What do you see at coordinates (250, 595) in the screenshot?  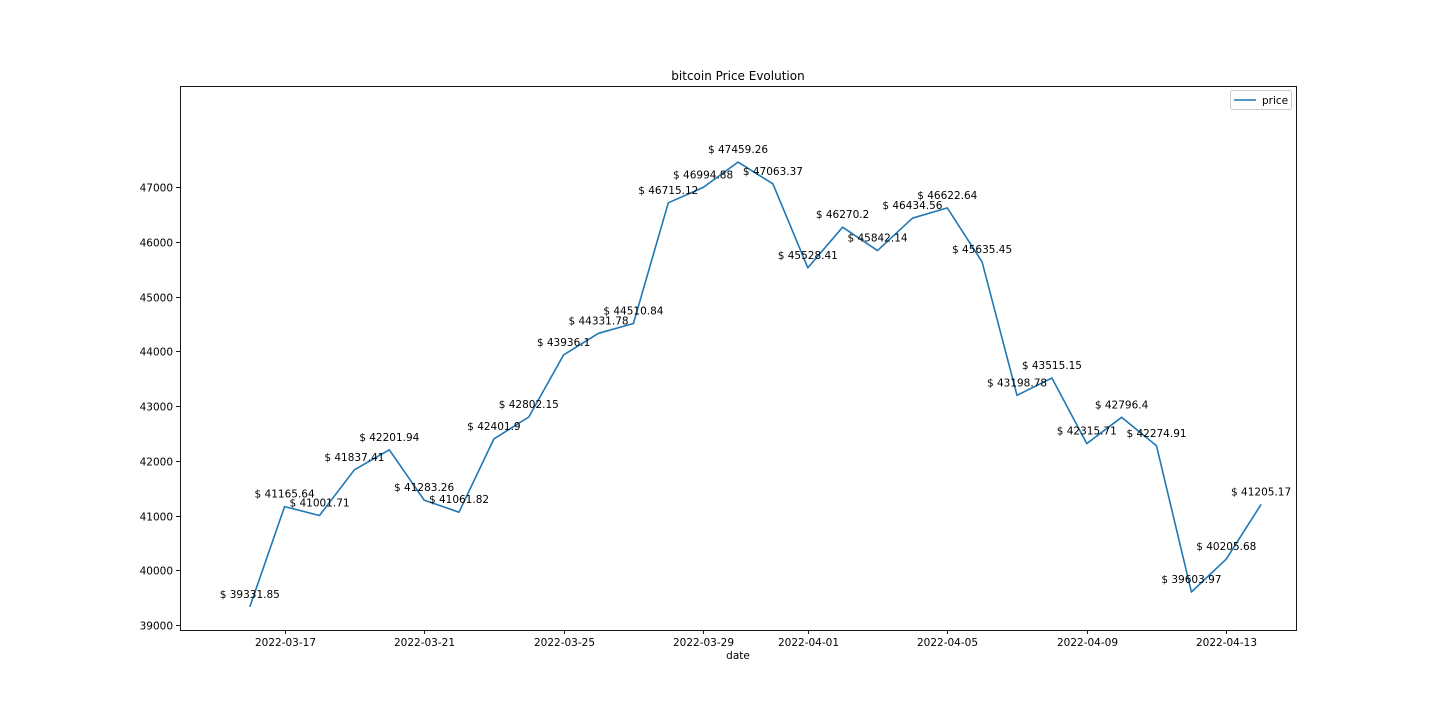 I see `data-label: $ 39331.85` at bounding box center [250, 595].